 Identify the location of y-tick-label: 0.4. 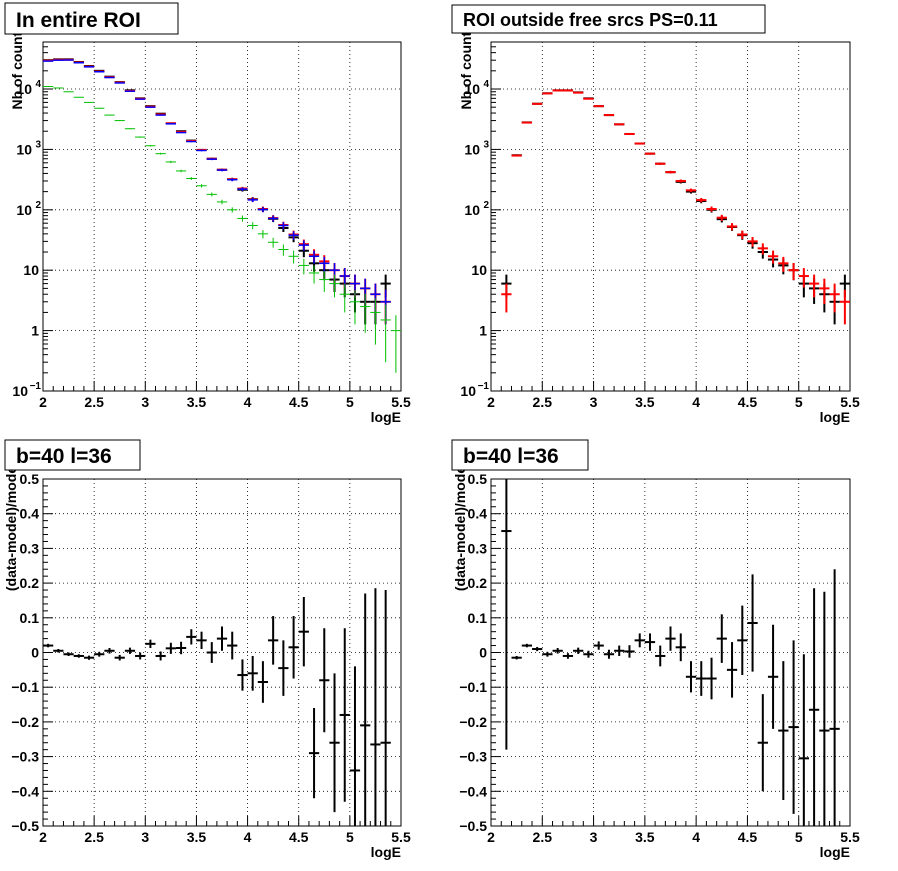
(30, 514).